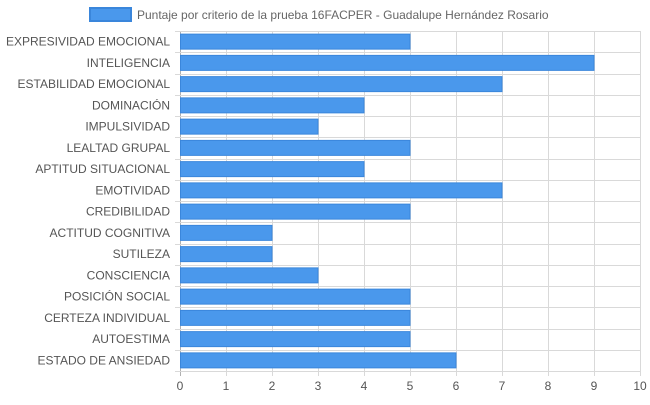 This screenshot has height=405, width=650. Describe the element at coordinates (104, 360) in the screenshot. I see `category-label: ESTADO DE ANSIEDAD` at that location.